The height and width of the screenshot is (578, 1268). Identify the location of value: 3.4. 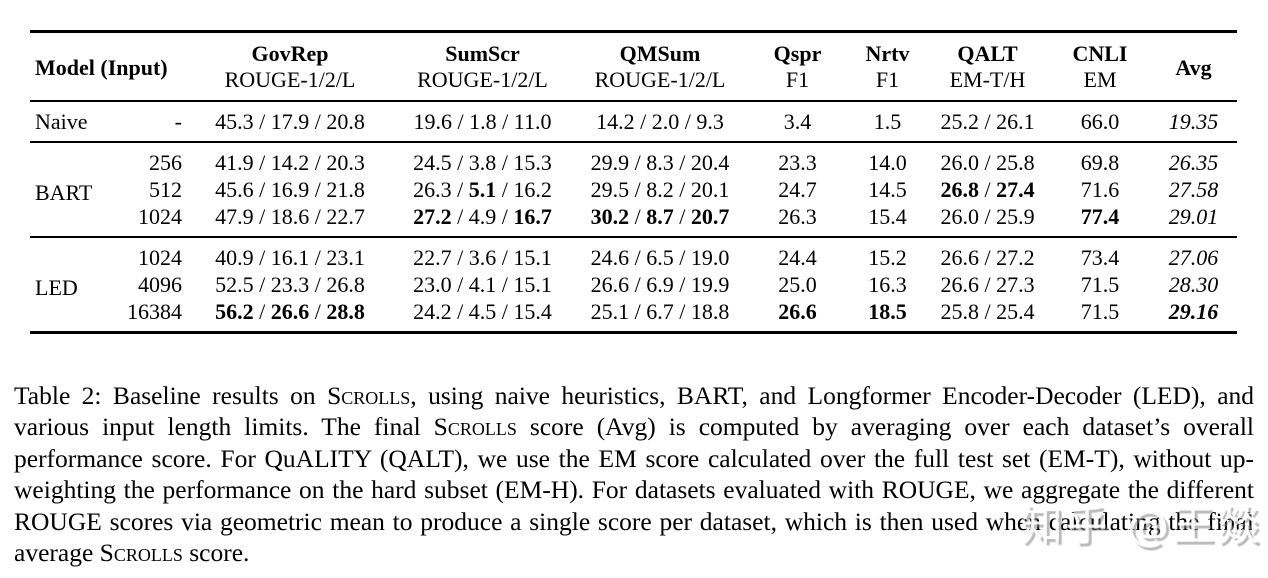
(797, 121).